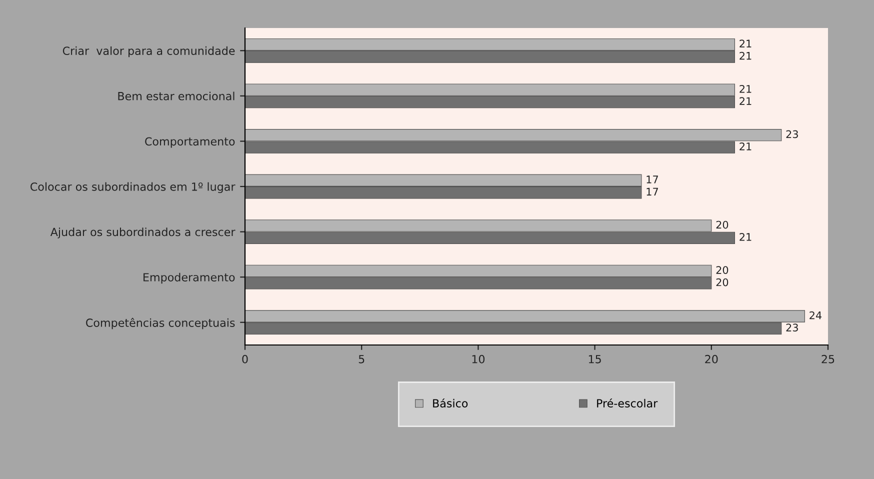  Describe the element at coordinates (828, 359) in the screenshot. I see `x-tick-label: 25` at that location.